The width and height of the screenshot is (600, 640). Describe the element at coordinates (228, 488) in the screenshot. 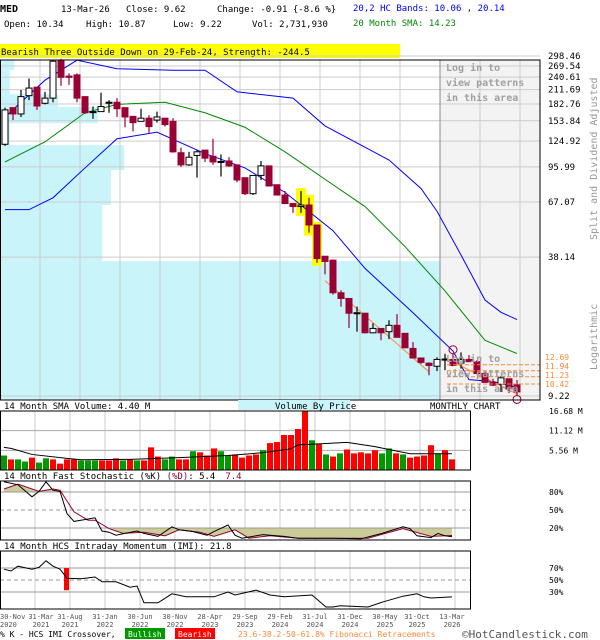

I see `stoch-overbought-fill` at that location.